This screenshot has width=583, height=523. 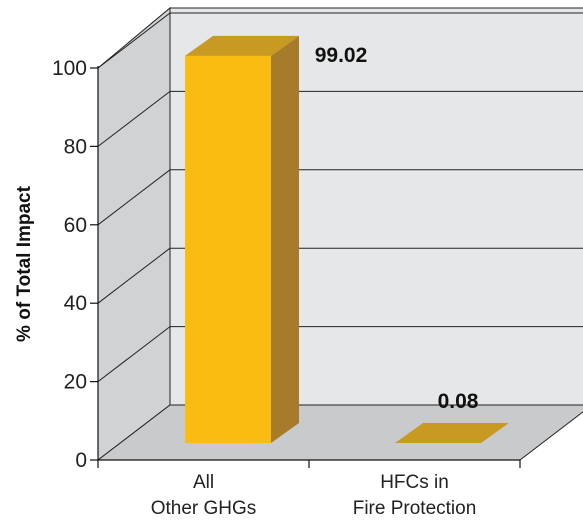 I want to click on bar-data-label: 0.08, so click(x=458, y=401).